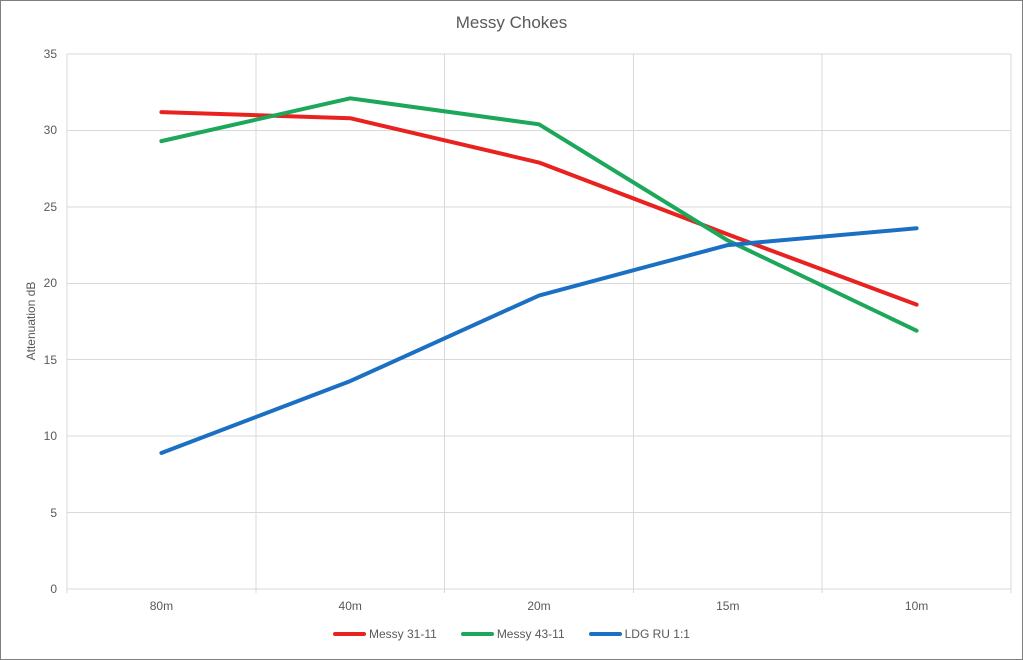 Image resolution: width=1023 pixels, height=660 pixels. What do you see at coordinates (728, 606) in the screenshot?
I see `x-axis-tick-label: 15m` at bounding box center [728, 606].